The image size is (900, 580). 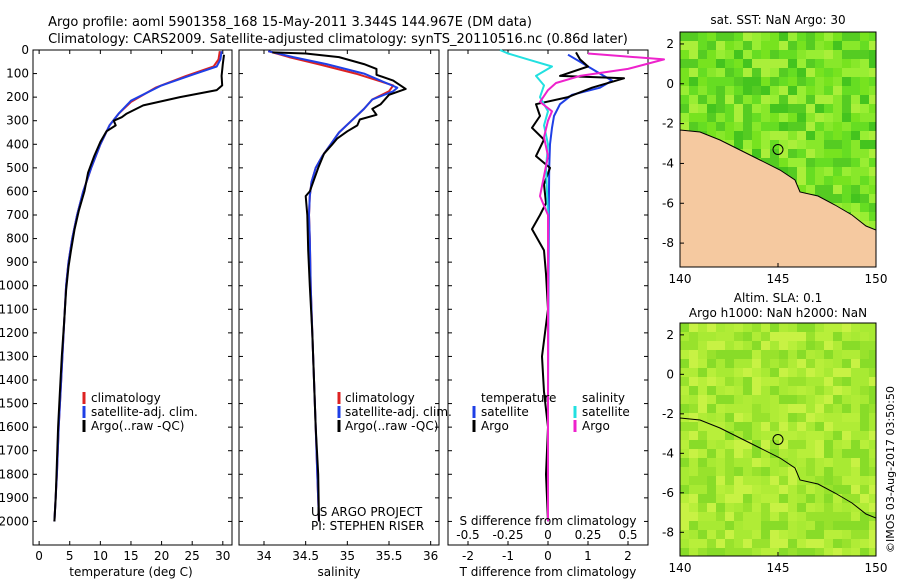 What do you see at coordinates (14, 404) in the screenshot?
I see `y-tick-label: 1500` at bounding box center [14, 404].